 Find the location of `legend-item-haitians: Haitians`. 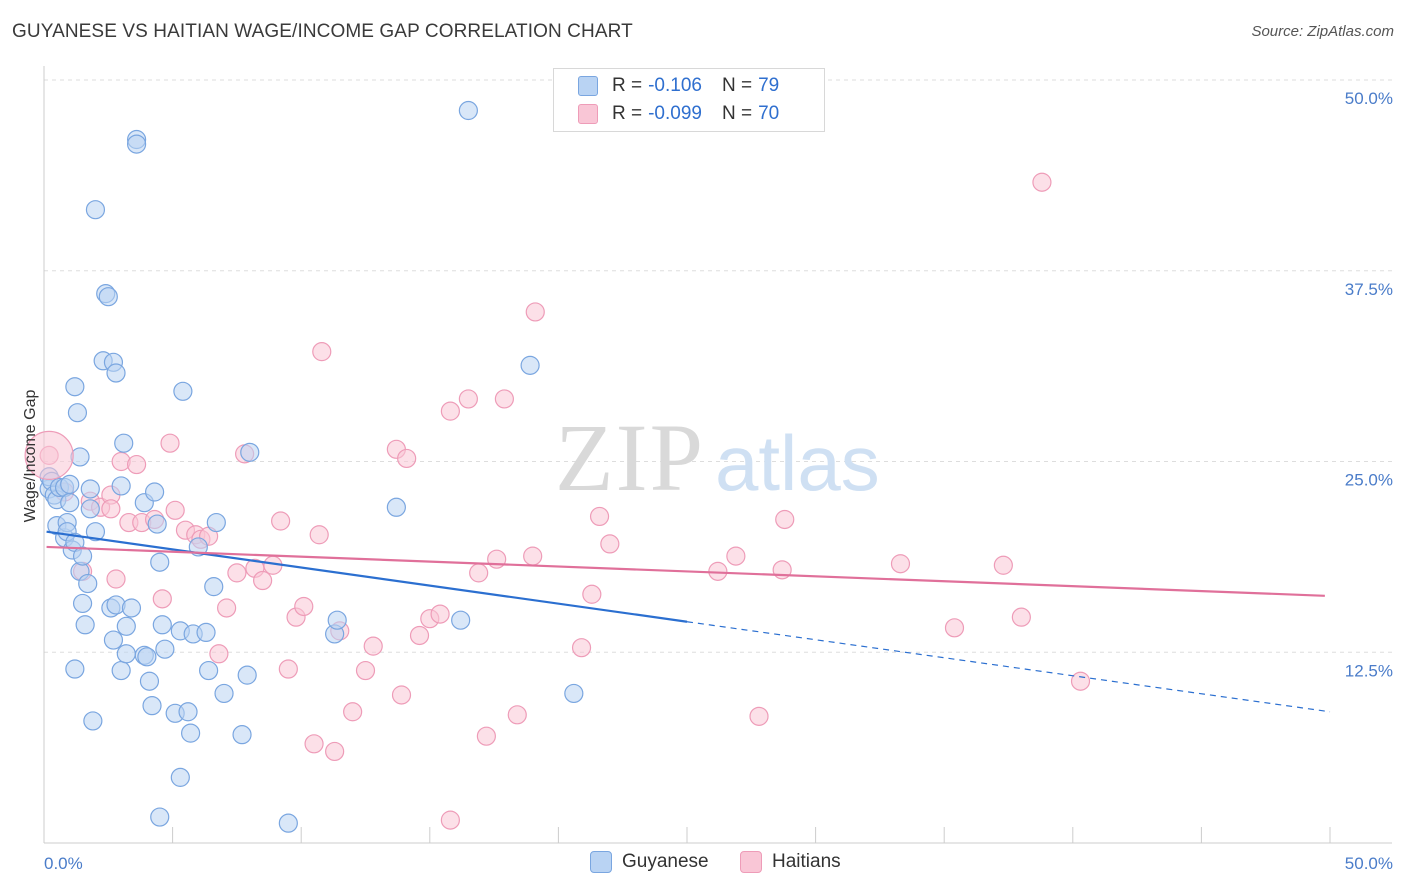

legend-item-haitians: Haitians is located at coordinates (790, 862).